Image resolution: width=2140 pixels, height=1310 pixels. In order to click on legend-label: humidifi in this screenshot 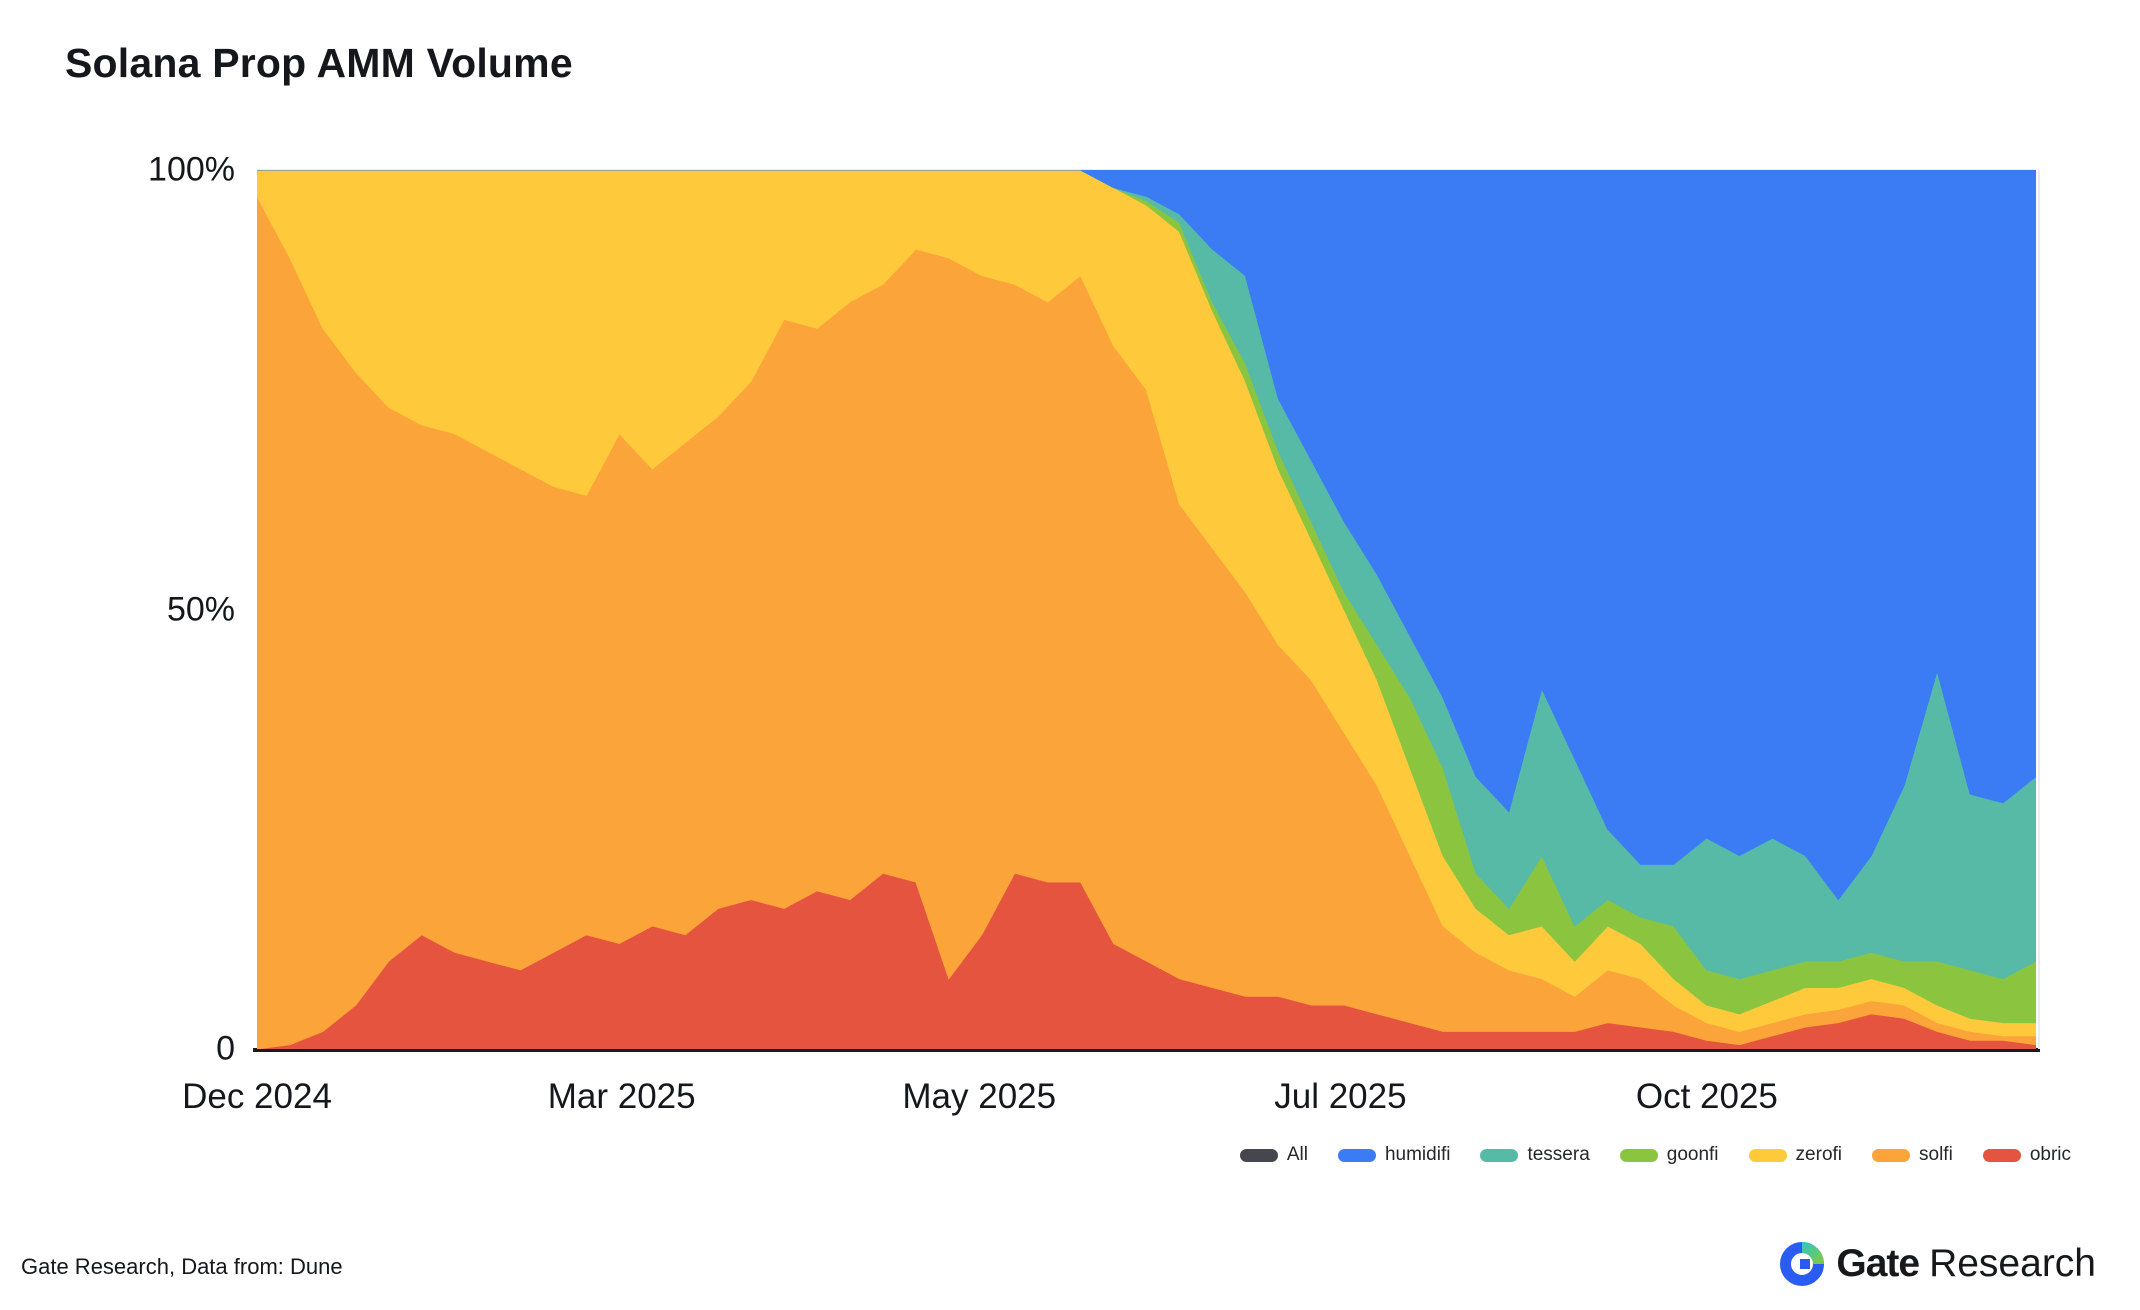, I will do `click(1417, 1154)`.